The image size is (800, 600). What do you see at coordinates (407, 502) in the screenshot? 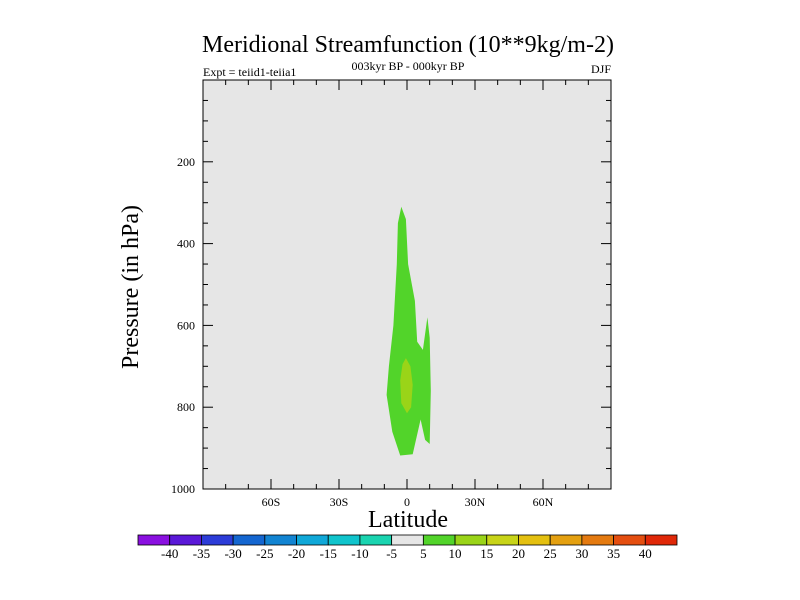
I see `x-tick-label: 0` at bounding box center [407, 502].